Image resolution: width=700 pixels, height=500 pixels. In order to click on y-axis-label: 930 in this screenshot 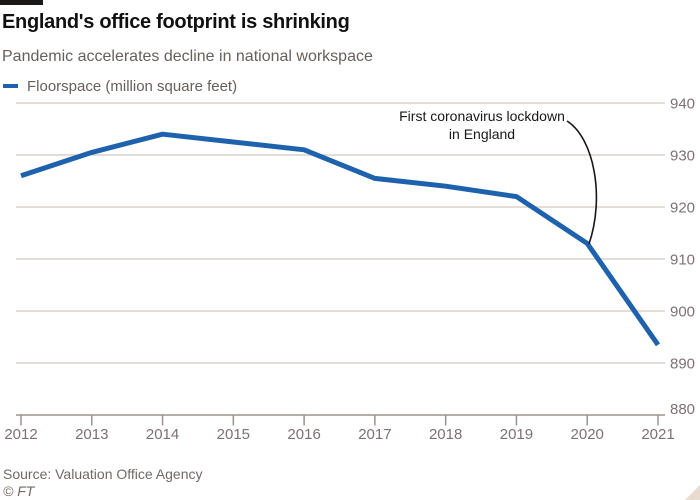, I will do `click(682, 156)`.